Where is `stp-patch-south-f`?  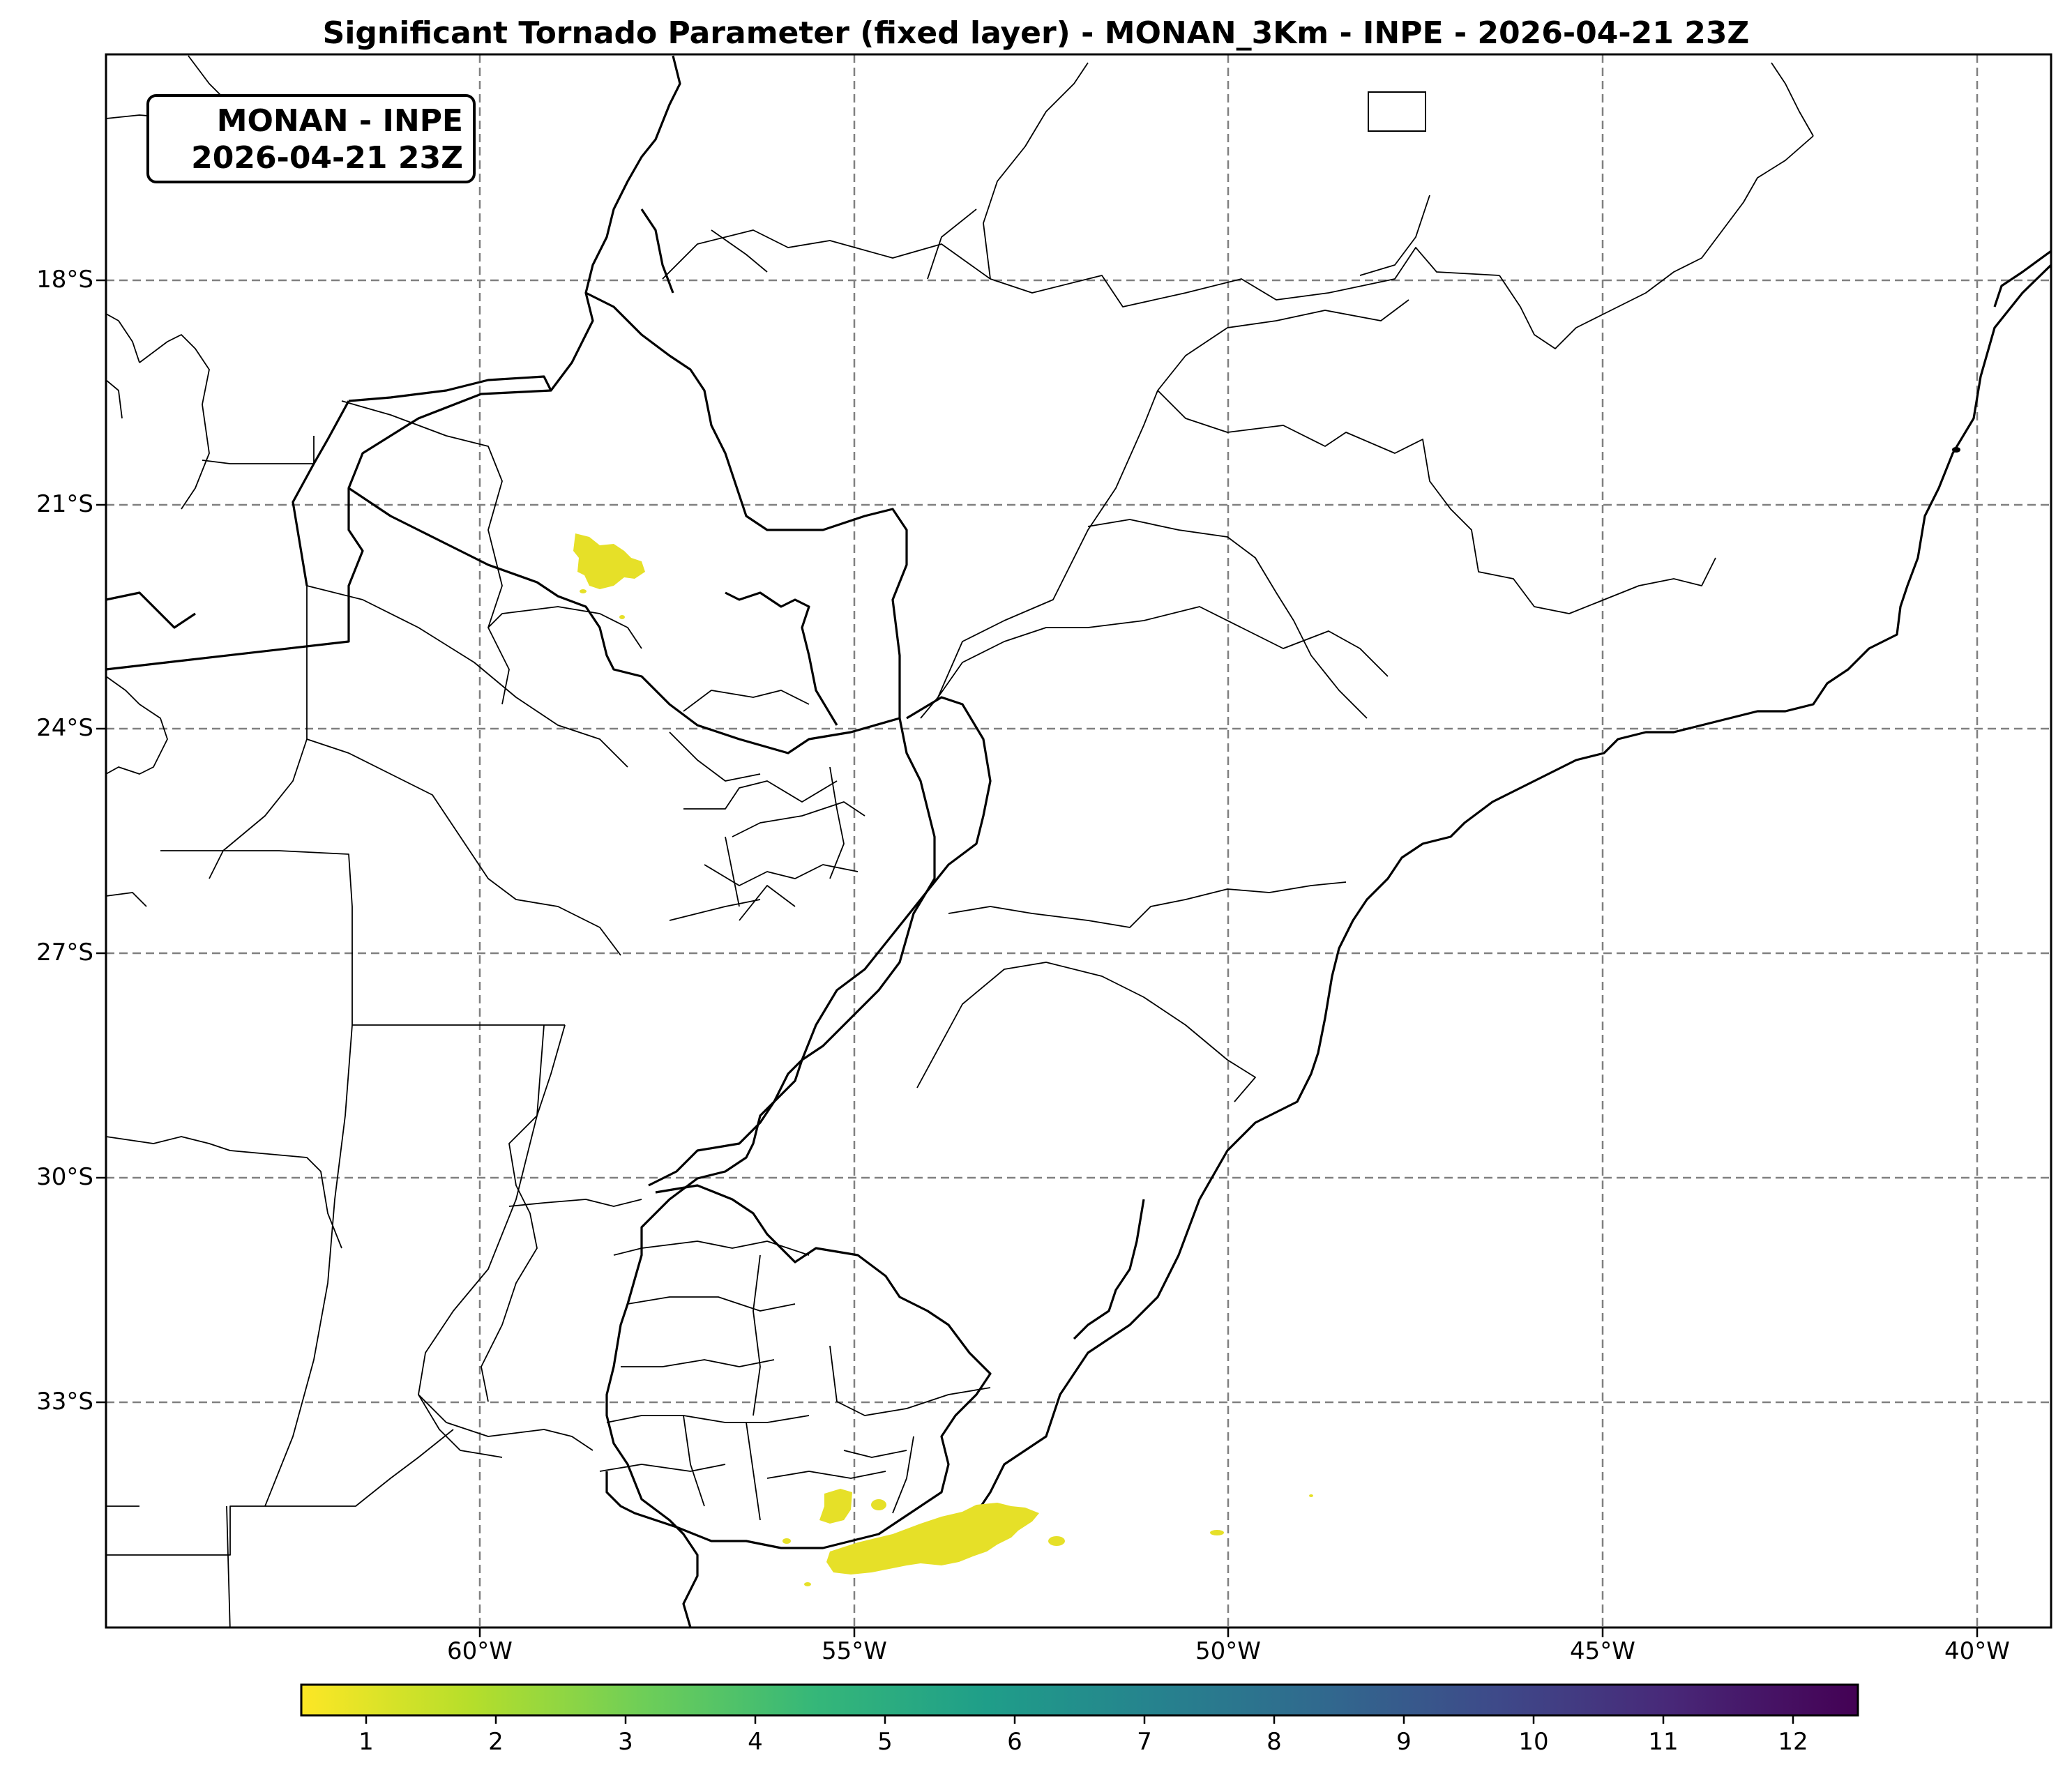
stp-patch-south-f is located at coordinates (1311, 1495).